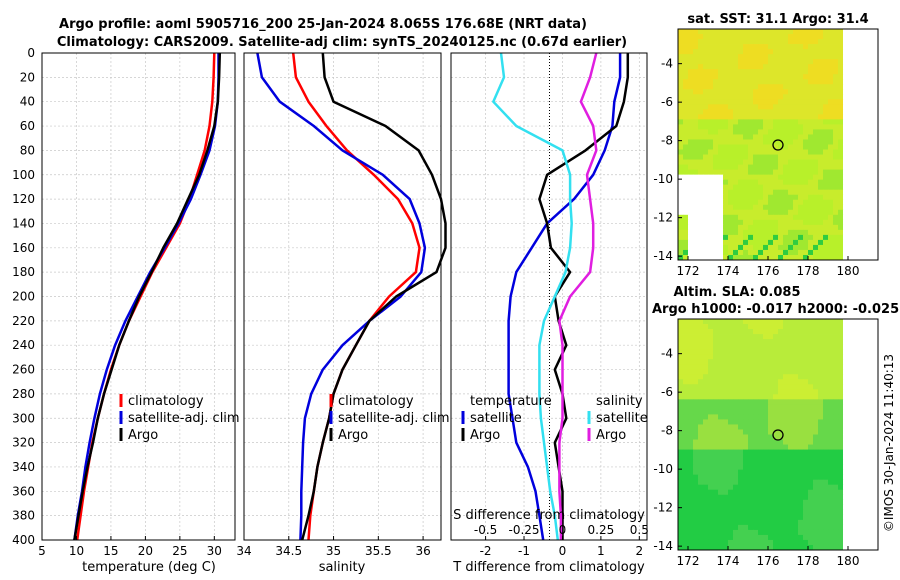  What do you see at coordinates (333, 547) in the screenshot?
I see `salinity-tick-labels: 34 34.5 35 35.5 36` at bounding box center [333, 547].